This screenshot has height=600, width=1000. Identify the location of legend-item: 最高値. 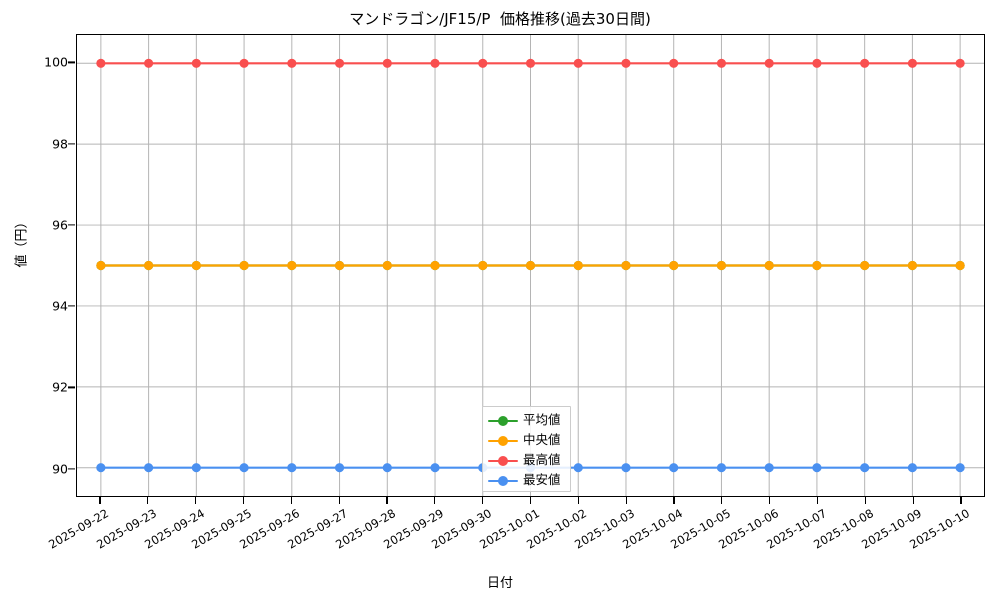
(524, 460).